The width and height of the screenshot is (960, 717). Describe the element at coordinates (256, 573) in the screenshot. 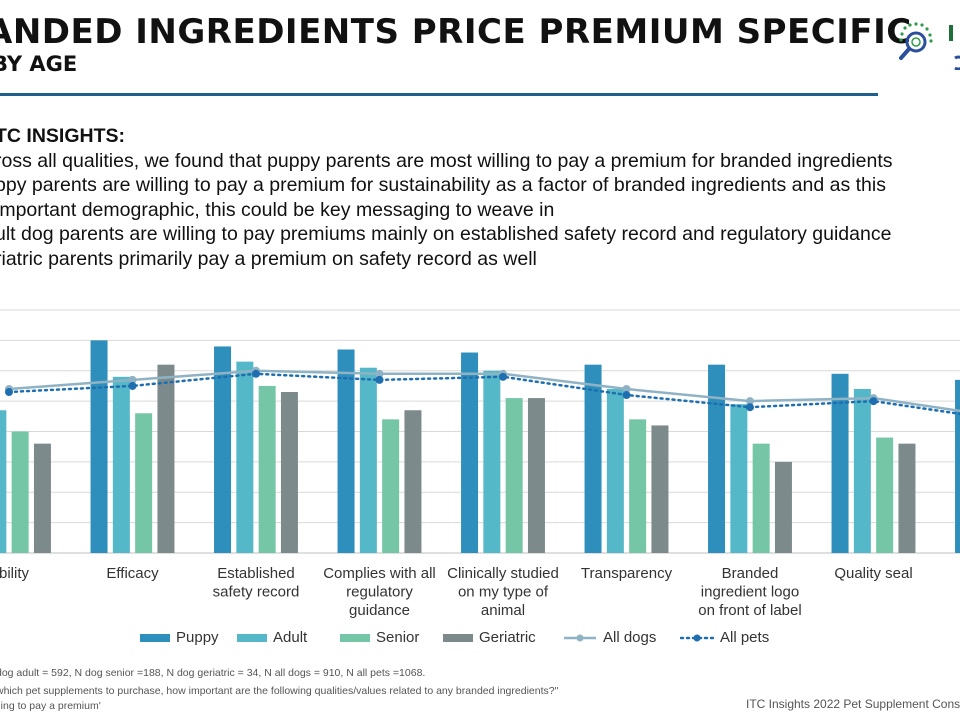

I see `category-label: Established` at that location.